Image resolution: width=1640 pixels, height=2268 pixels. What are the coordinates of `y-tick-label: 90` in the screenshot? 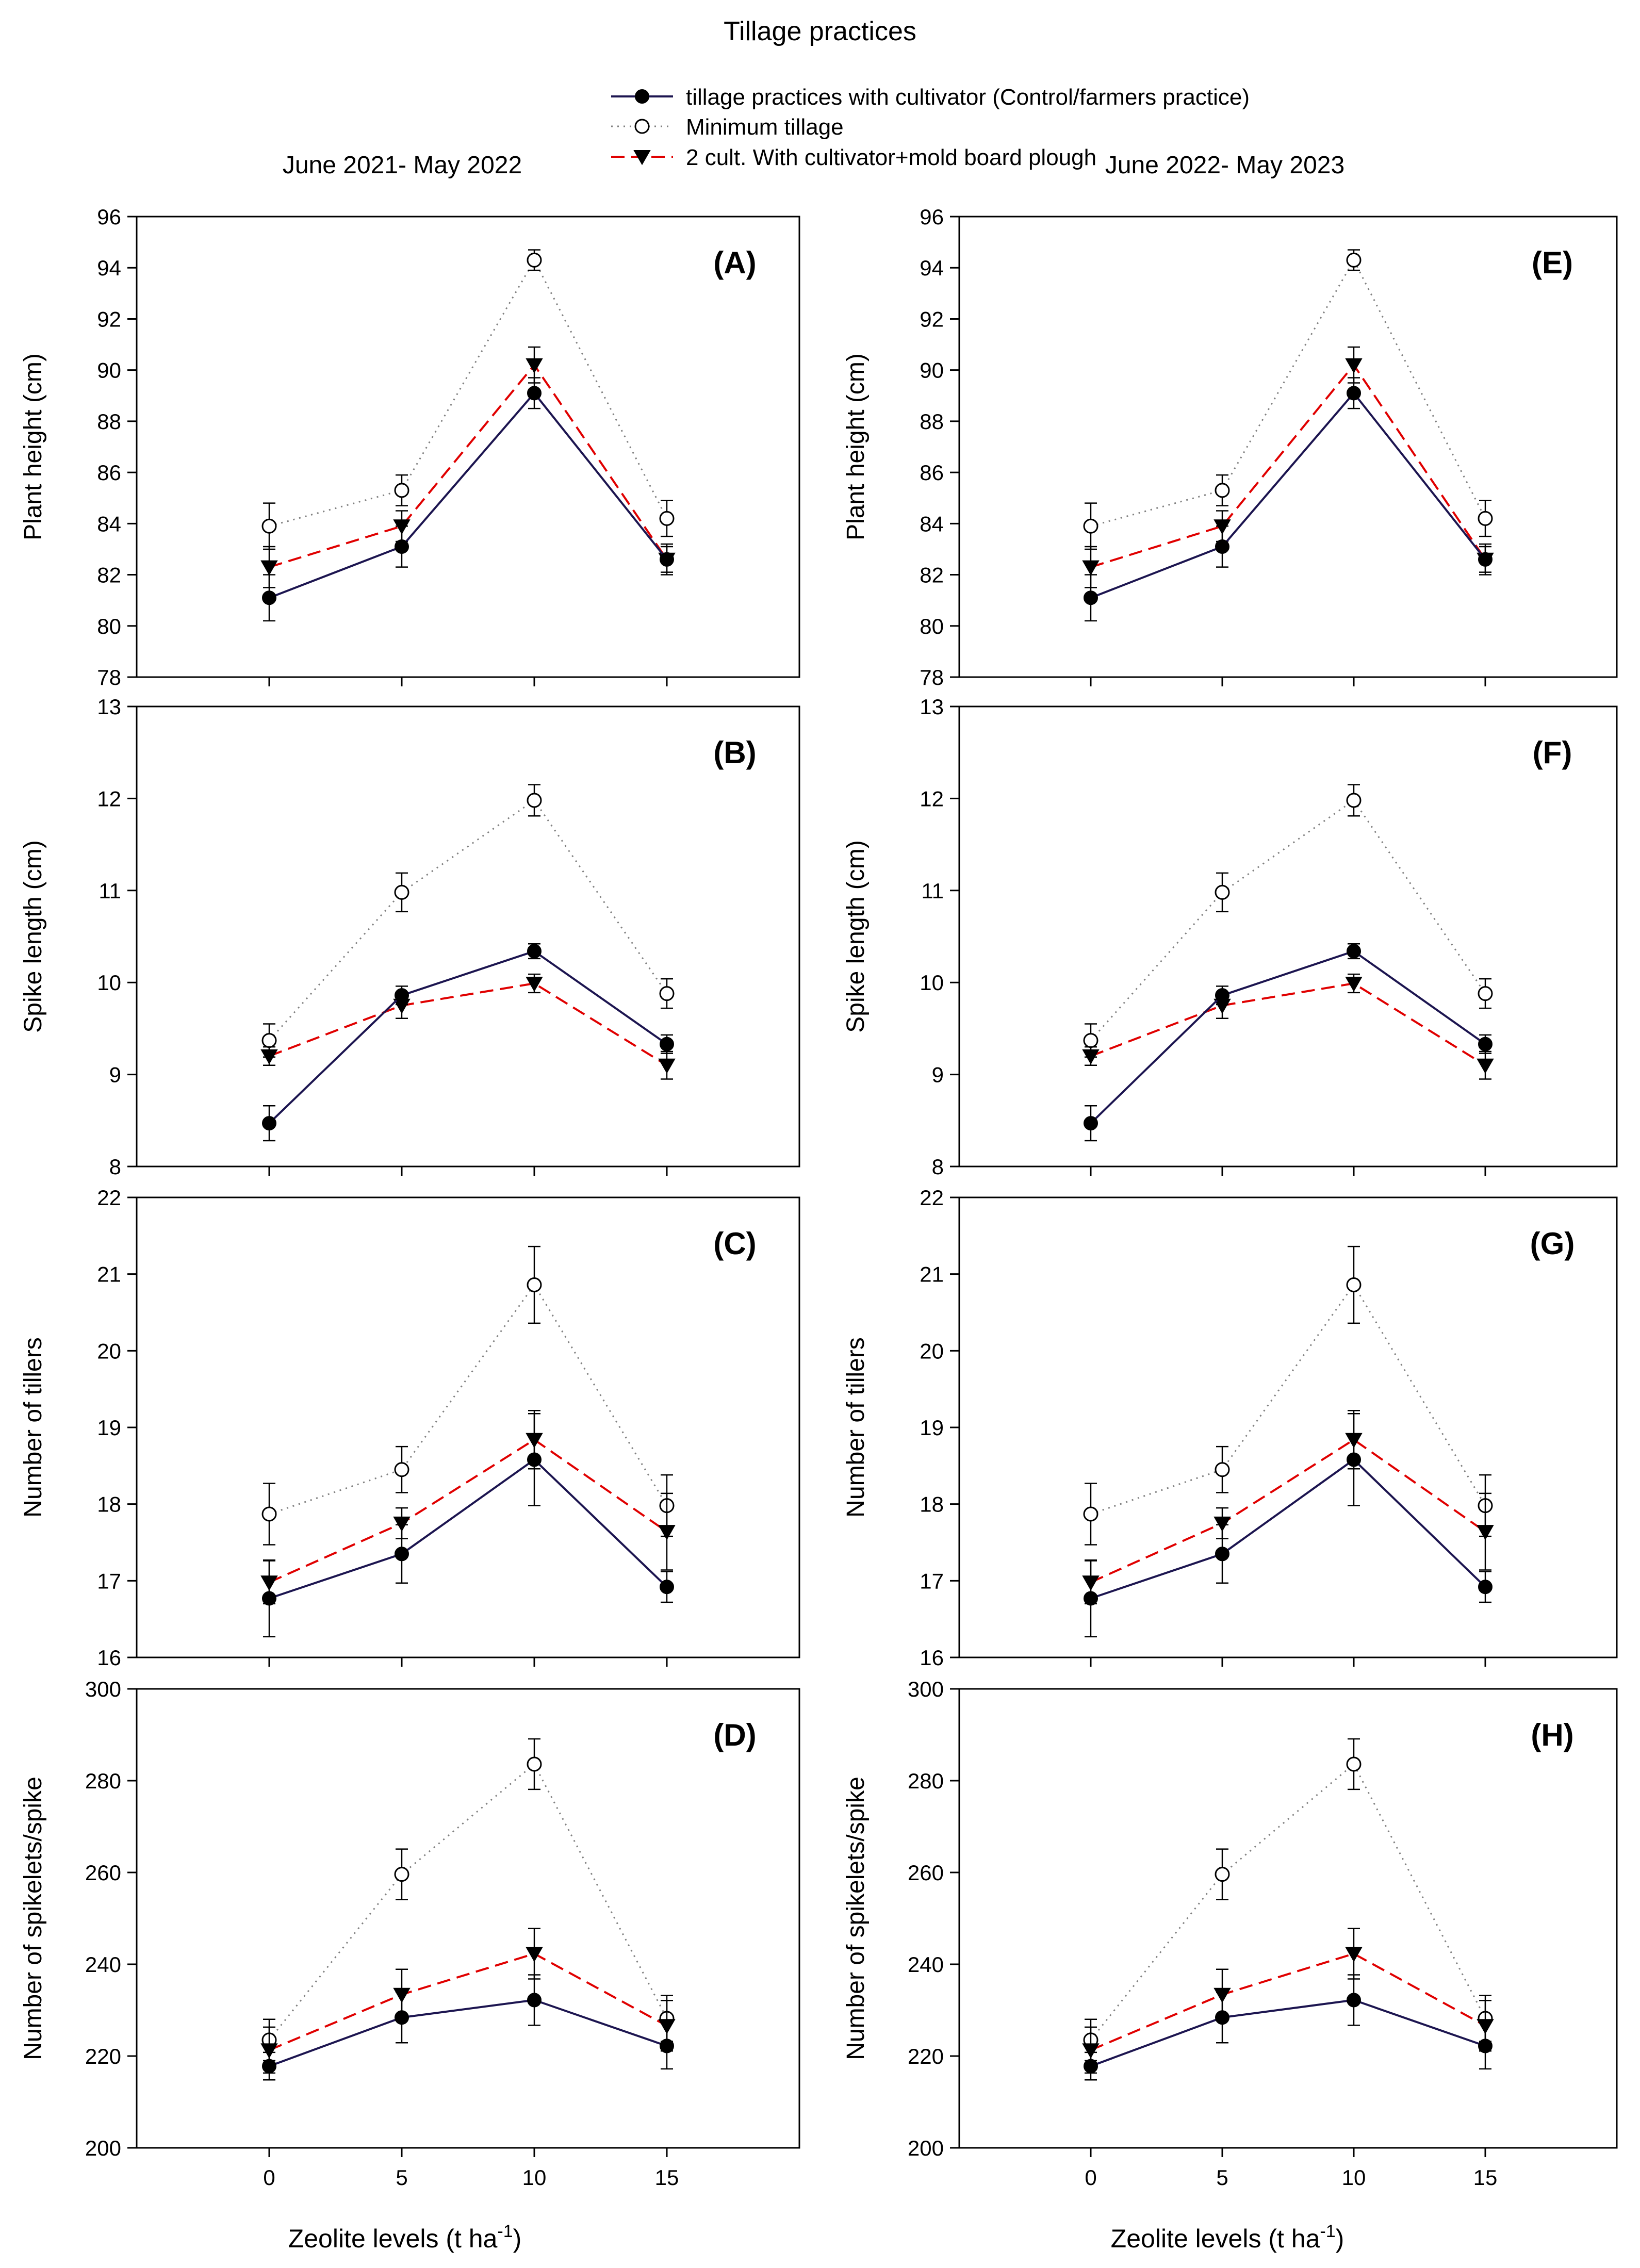 It's located at (932, 370).